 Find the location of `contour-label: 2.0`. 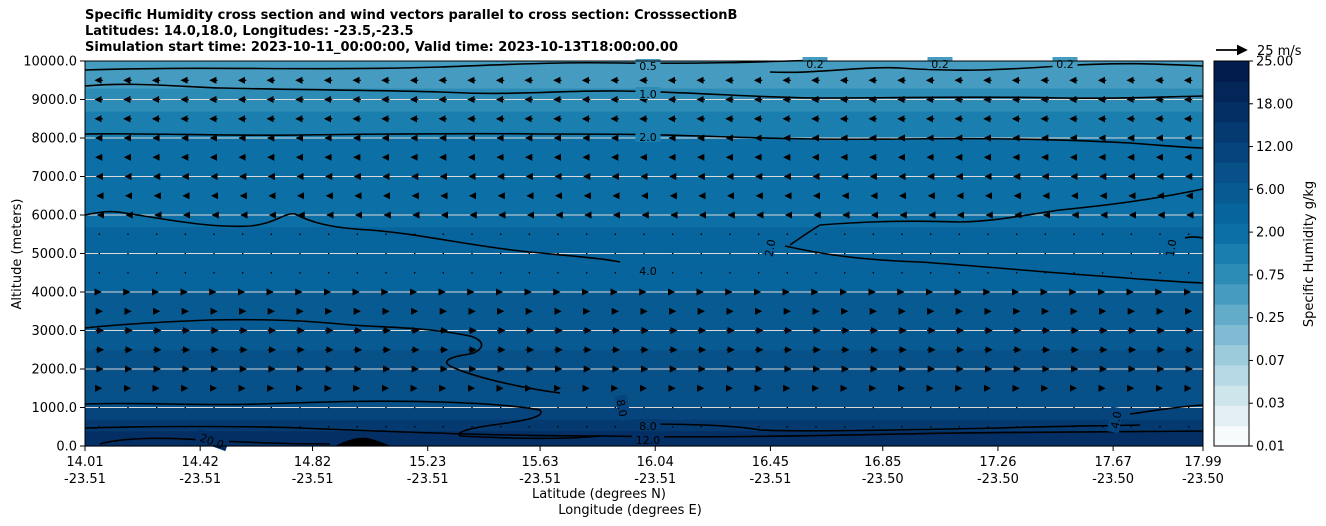

contour-label: 2.0 is located at coordinates (769, 248).